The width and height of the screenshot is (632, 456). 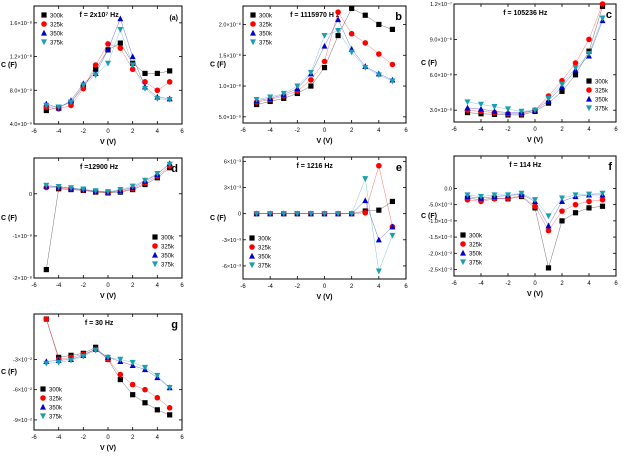 What do you see at coordinates (21, 90) in the screenshot?
I see `y-tick-label: 8.0×10⁻⁹` at bounding box center [21, 90].